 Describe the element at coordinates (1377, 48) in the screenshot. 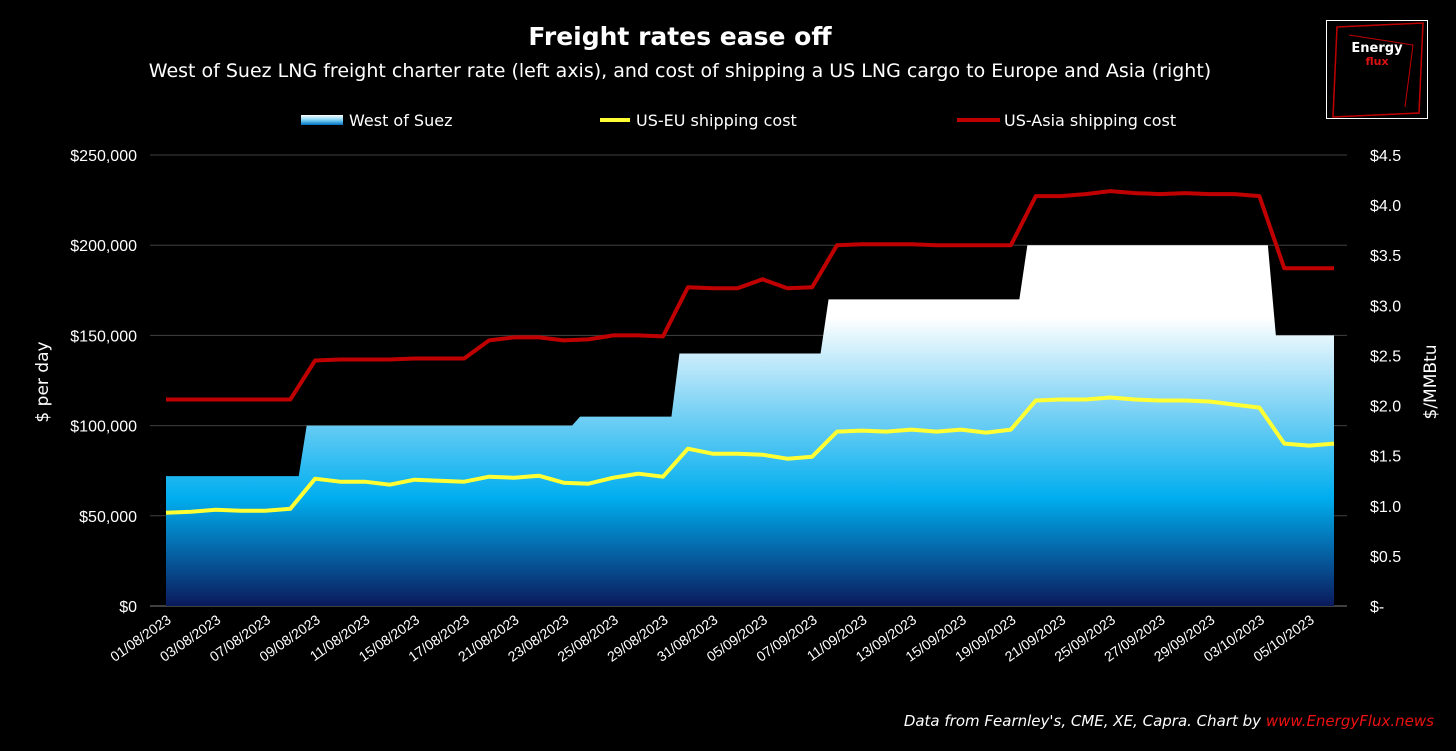

I see `logo-line1: Energy` at that location.